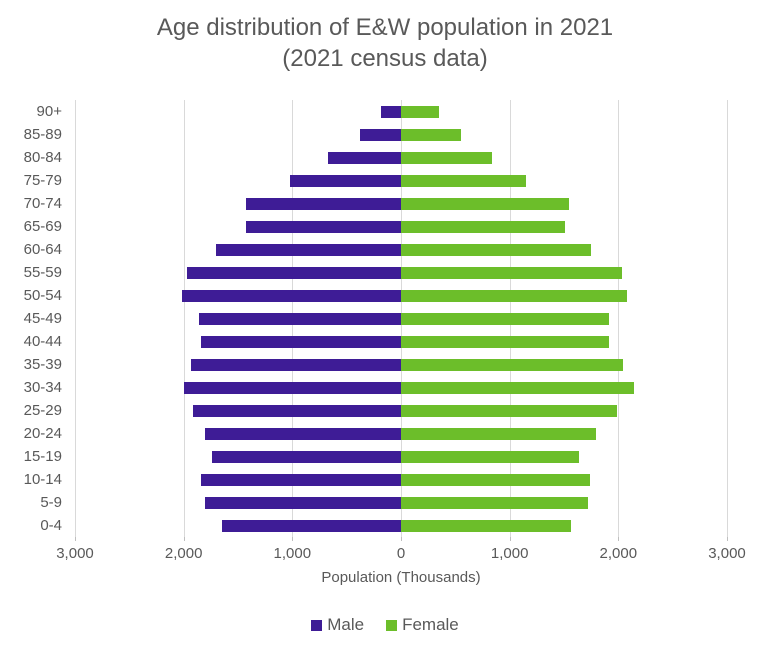  Describe the element at coordinates (42, 226) in the screenshot. I see `y-axis-label-65-69: 65-69` at that location.